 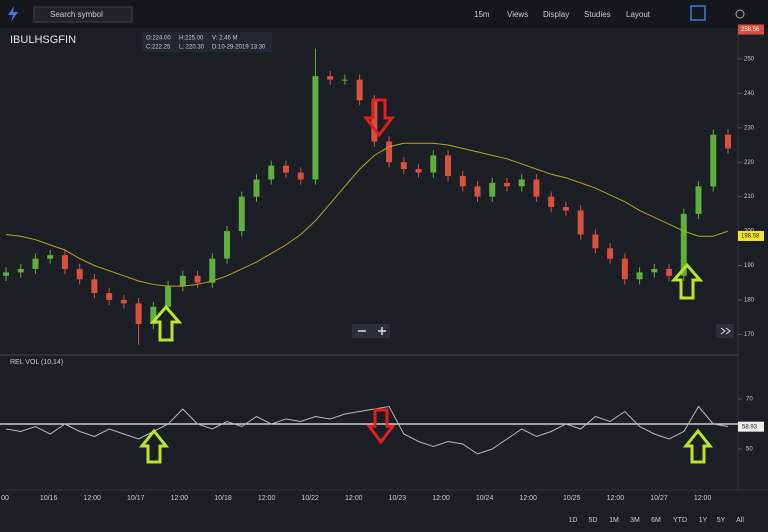 What do you see at coordinates (371, 331) in the screenshot?
I see `zoom-controls` at bounding box center [371, 331].